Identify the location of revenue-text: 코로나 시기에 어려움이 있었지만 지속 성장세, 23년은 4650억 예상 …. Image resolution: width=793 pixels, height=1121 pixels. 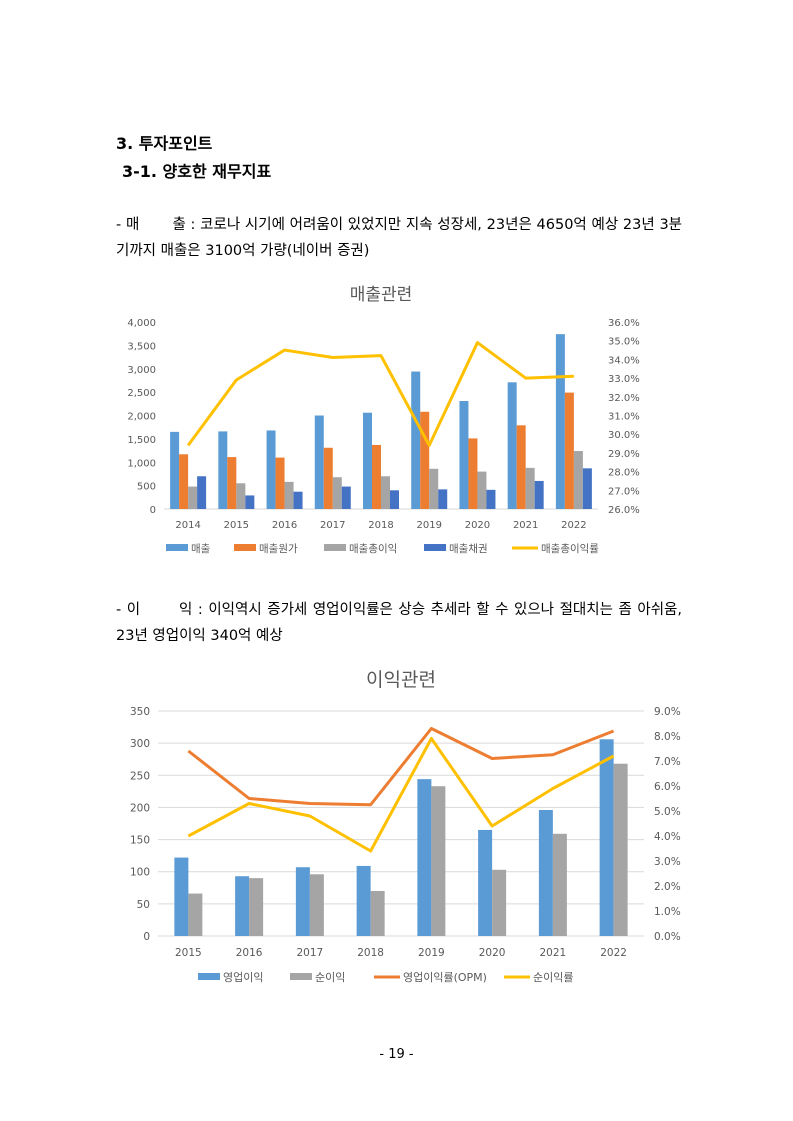
(399, 238).